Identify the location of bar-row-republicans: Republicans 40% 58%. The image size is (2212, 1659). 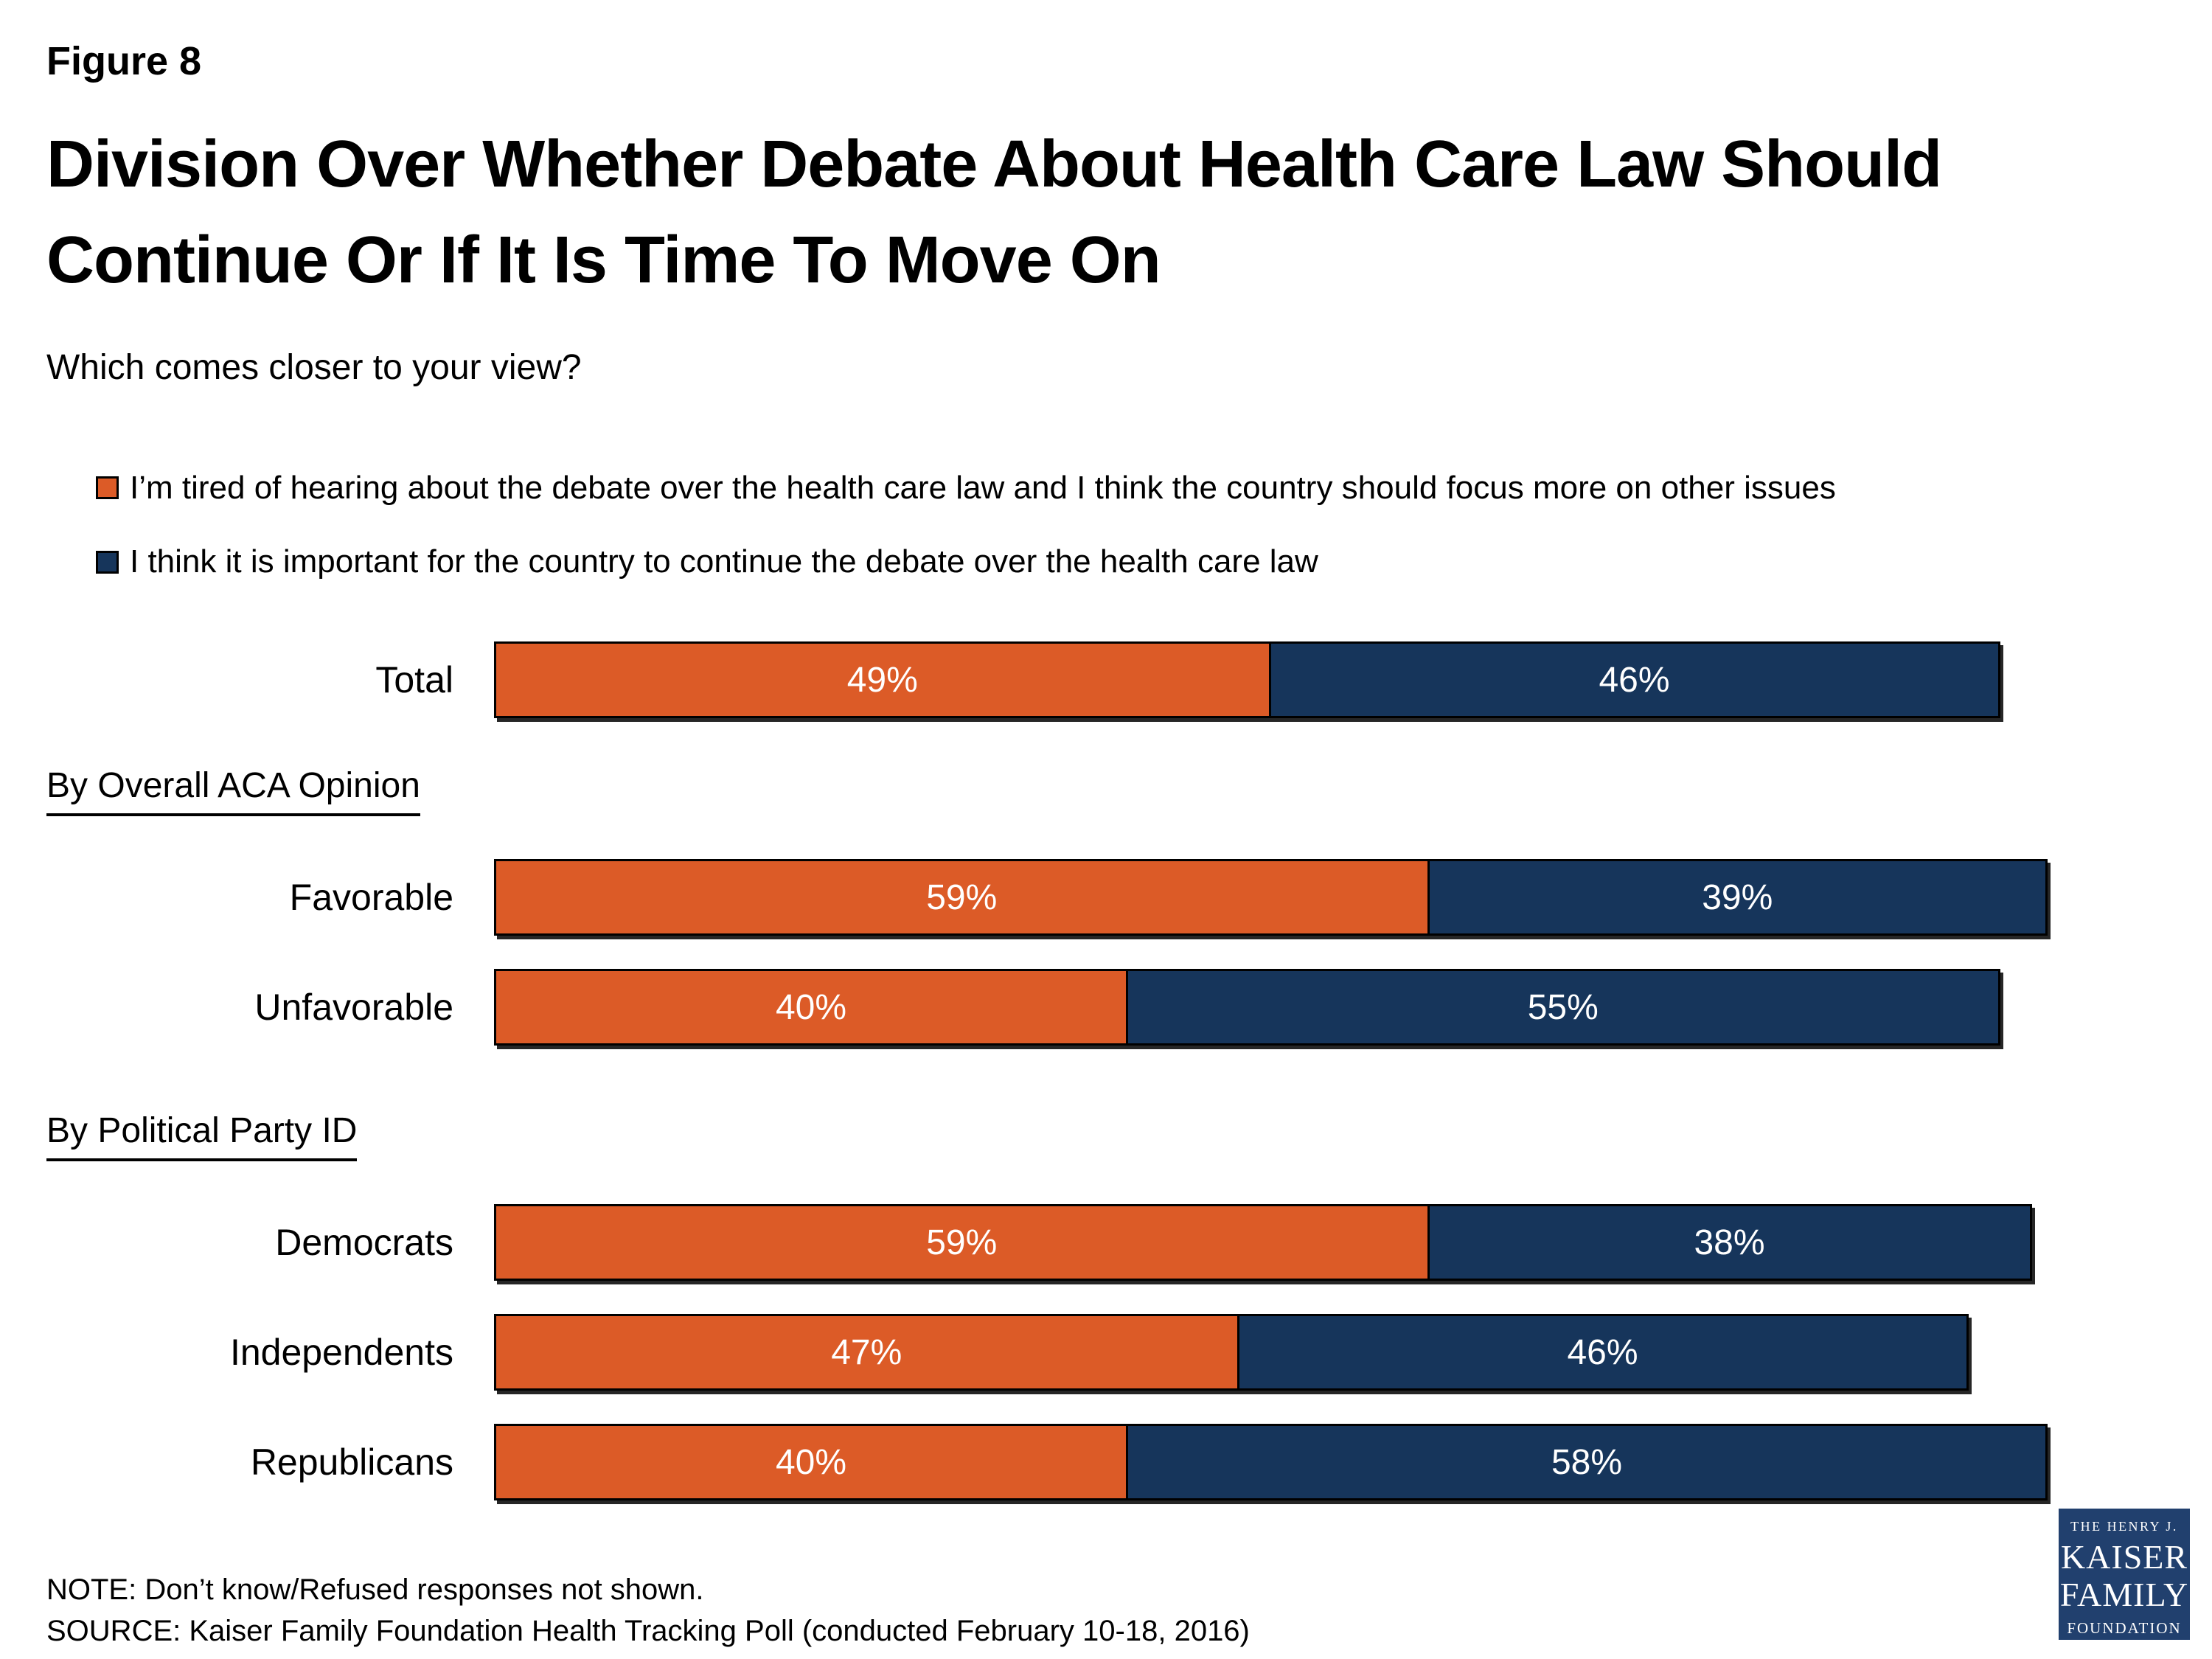
(1114, 1462).